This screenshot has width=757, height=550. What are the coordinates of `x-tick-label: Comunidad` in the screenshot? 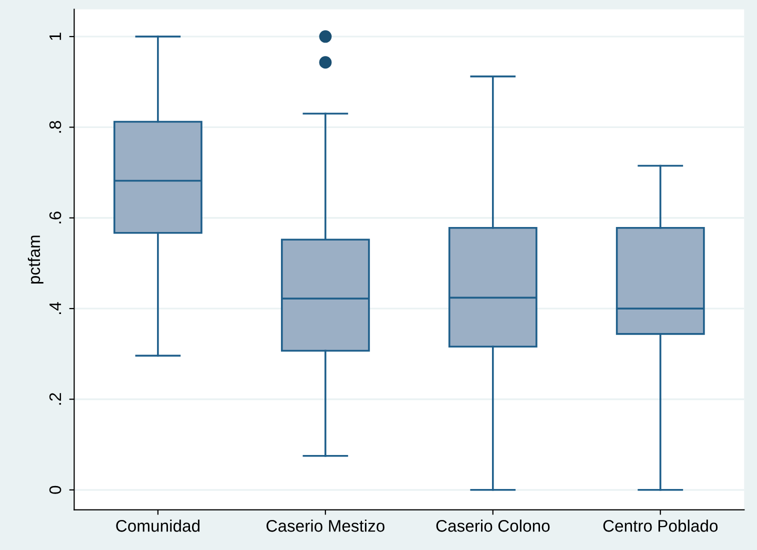 It's located at (158, 526).